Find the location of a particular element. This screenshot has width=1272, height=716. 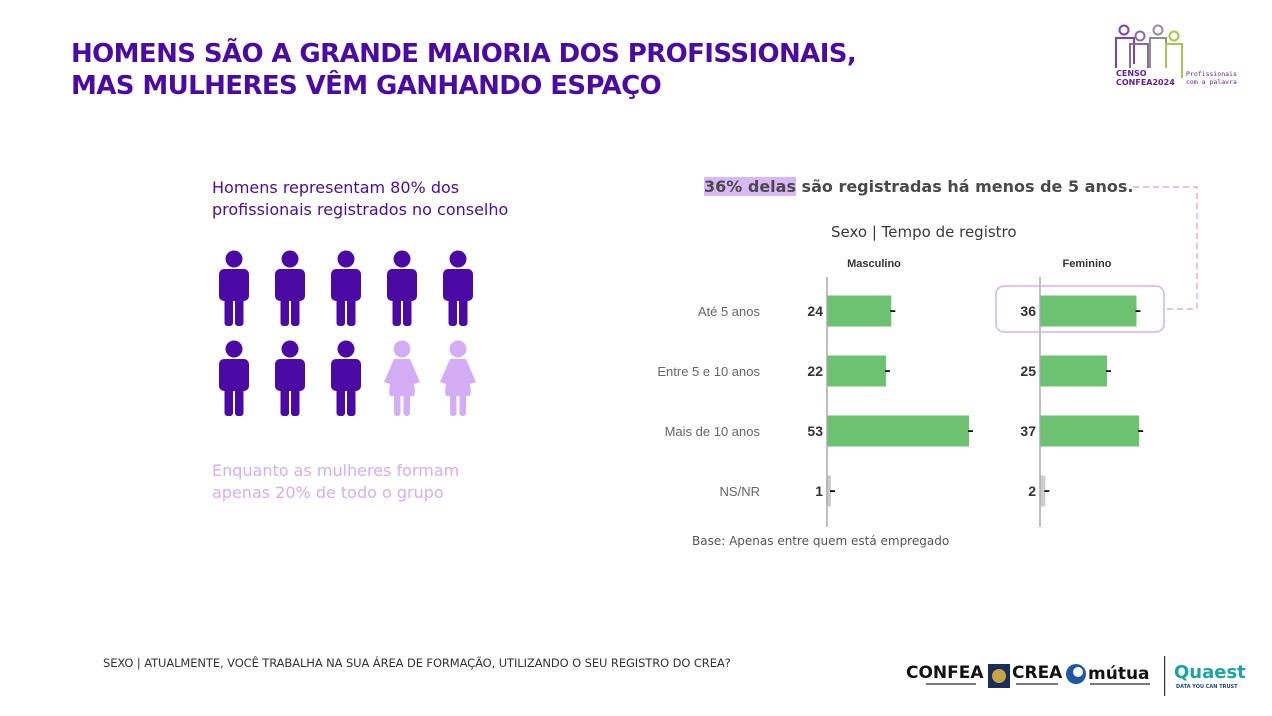

logo-censo-text: CENSO is located at coordinates (1131, 73).